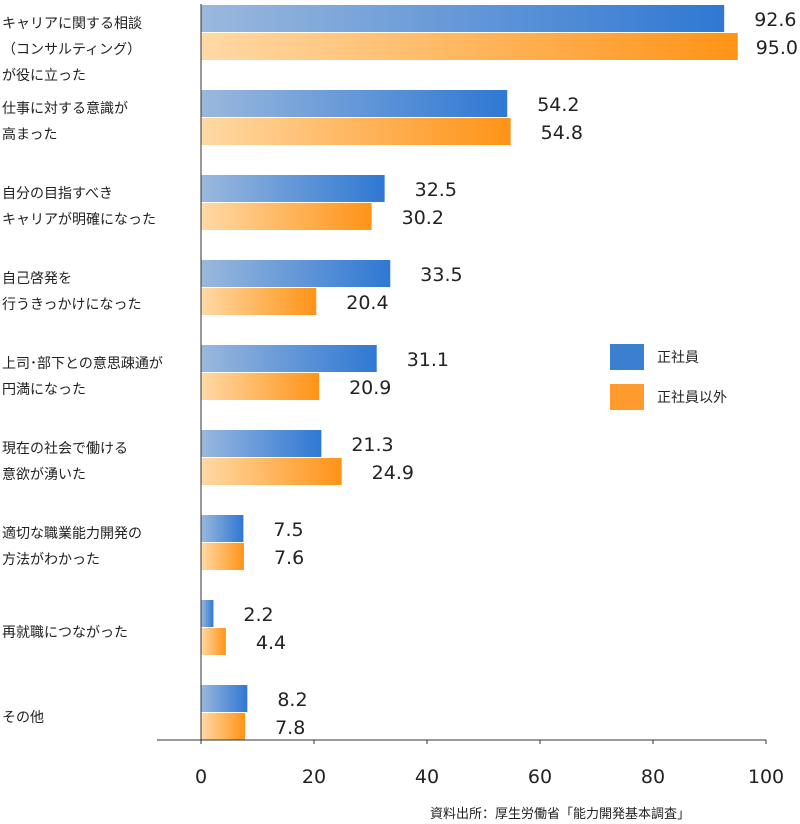 The width and height of the screenshot is (800, 824). I want to click on category-label: 方法がわかった, so click(51, 560).